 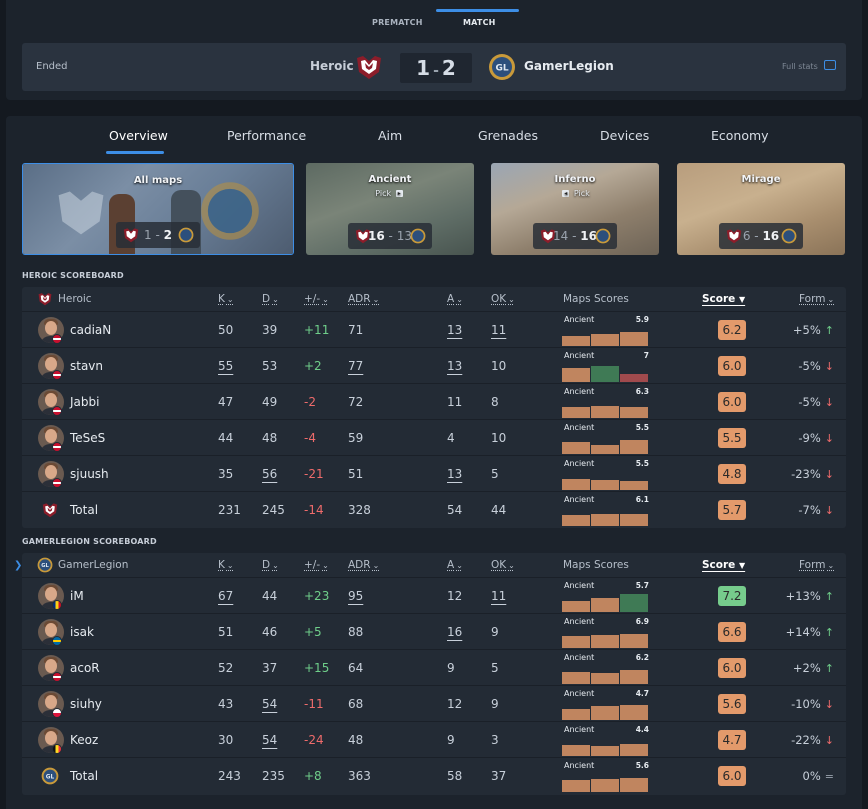 I want to click on gamerlegion-logo: GL, so click(x=502, y=67).